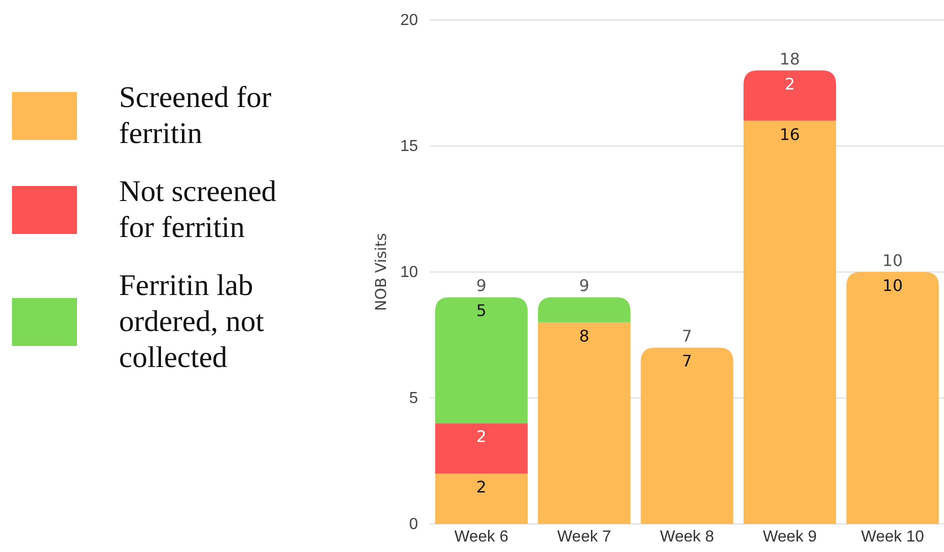 Image resolution: width=944 pixels, height=552 pixels. I want to click on y-tick-label: 0, so click(413, 525).